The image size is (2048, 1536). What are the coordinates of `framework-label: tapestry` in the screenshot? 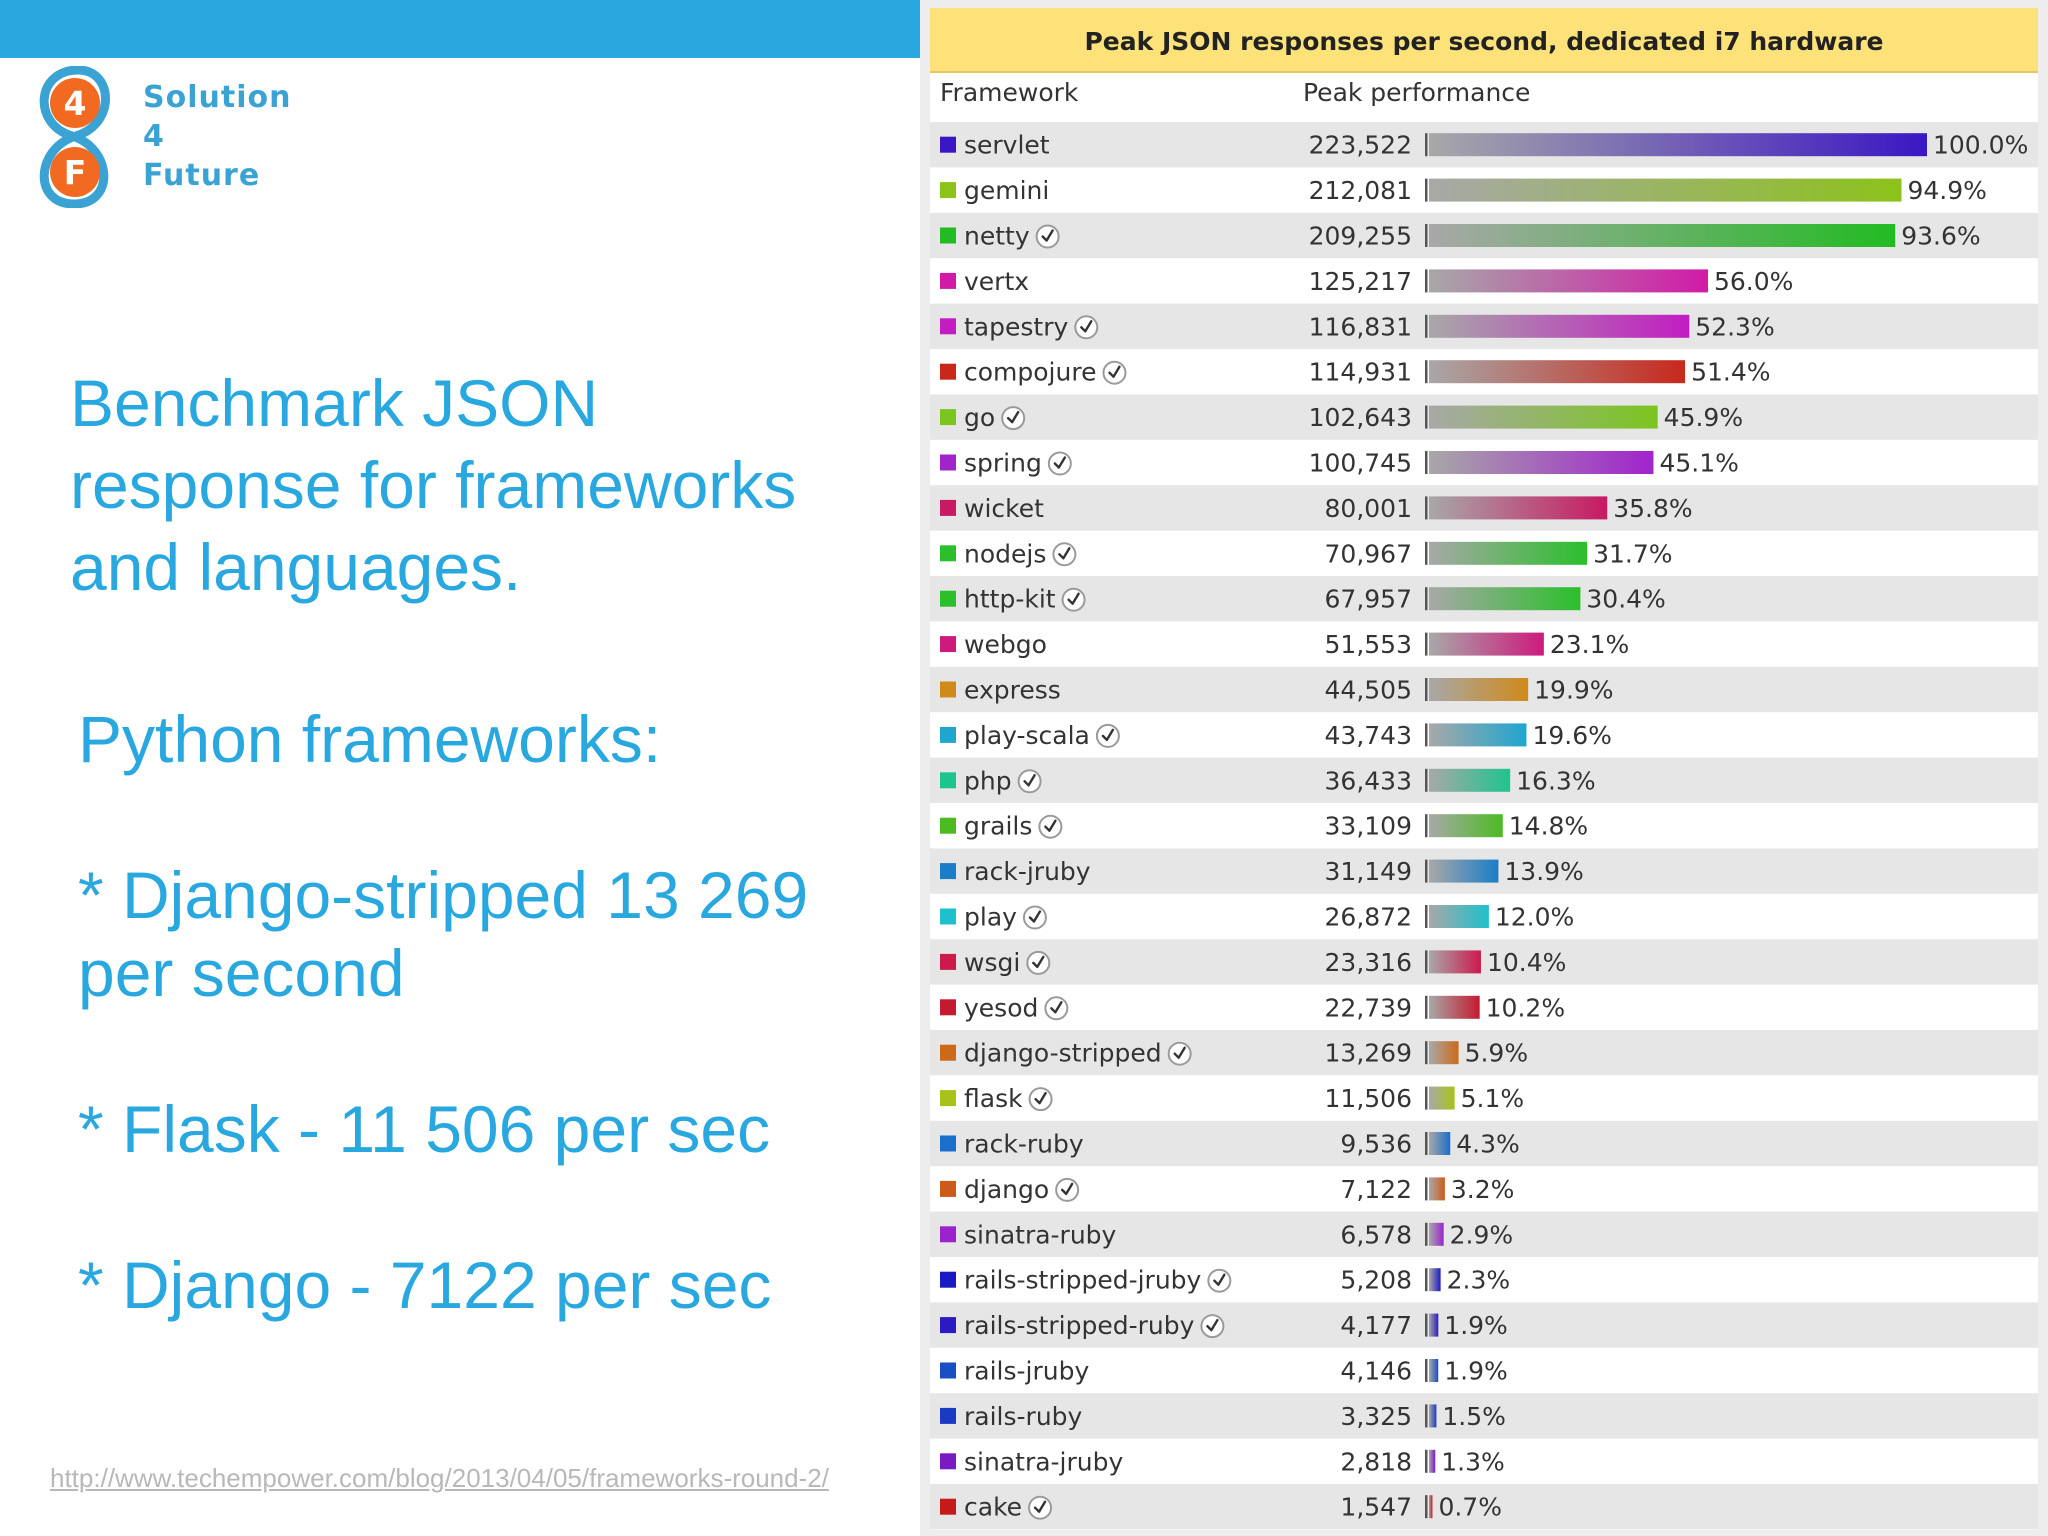 It's located at (1016, 326).